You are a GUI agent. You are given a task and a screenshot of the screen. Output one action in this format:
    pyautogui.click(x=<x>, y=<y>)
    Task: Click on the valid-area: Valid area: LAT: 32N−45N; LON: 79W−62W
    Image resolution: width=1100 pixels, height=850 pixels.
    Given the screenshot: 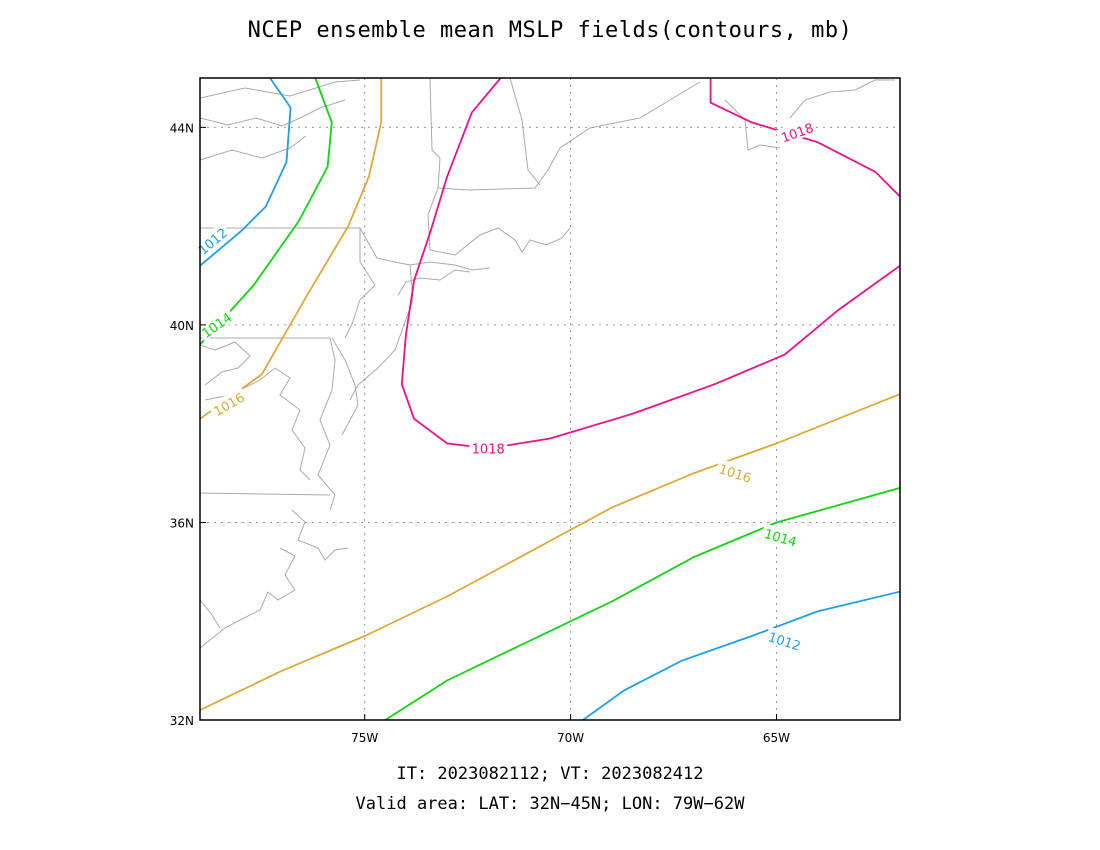 What is the action you would take?
    pyautogui.click(x=550, y=804)
    